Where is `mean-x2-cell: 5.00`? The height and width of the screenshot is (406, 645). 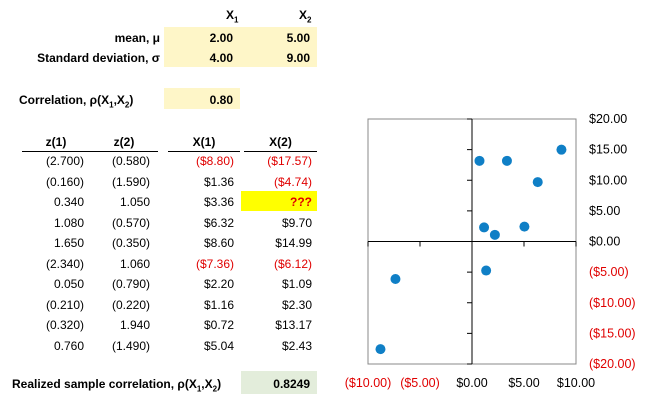
mean-x2-cell: 5.00 is located at coordinates (298, 38).